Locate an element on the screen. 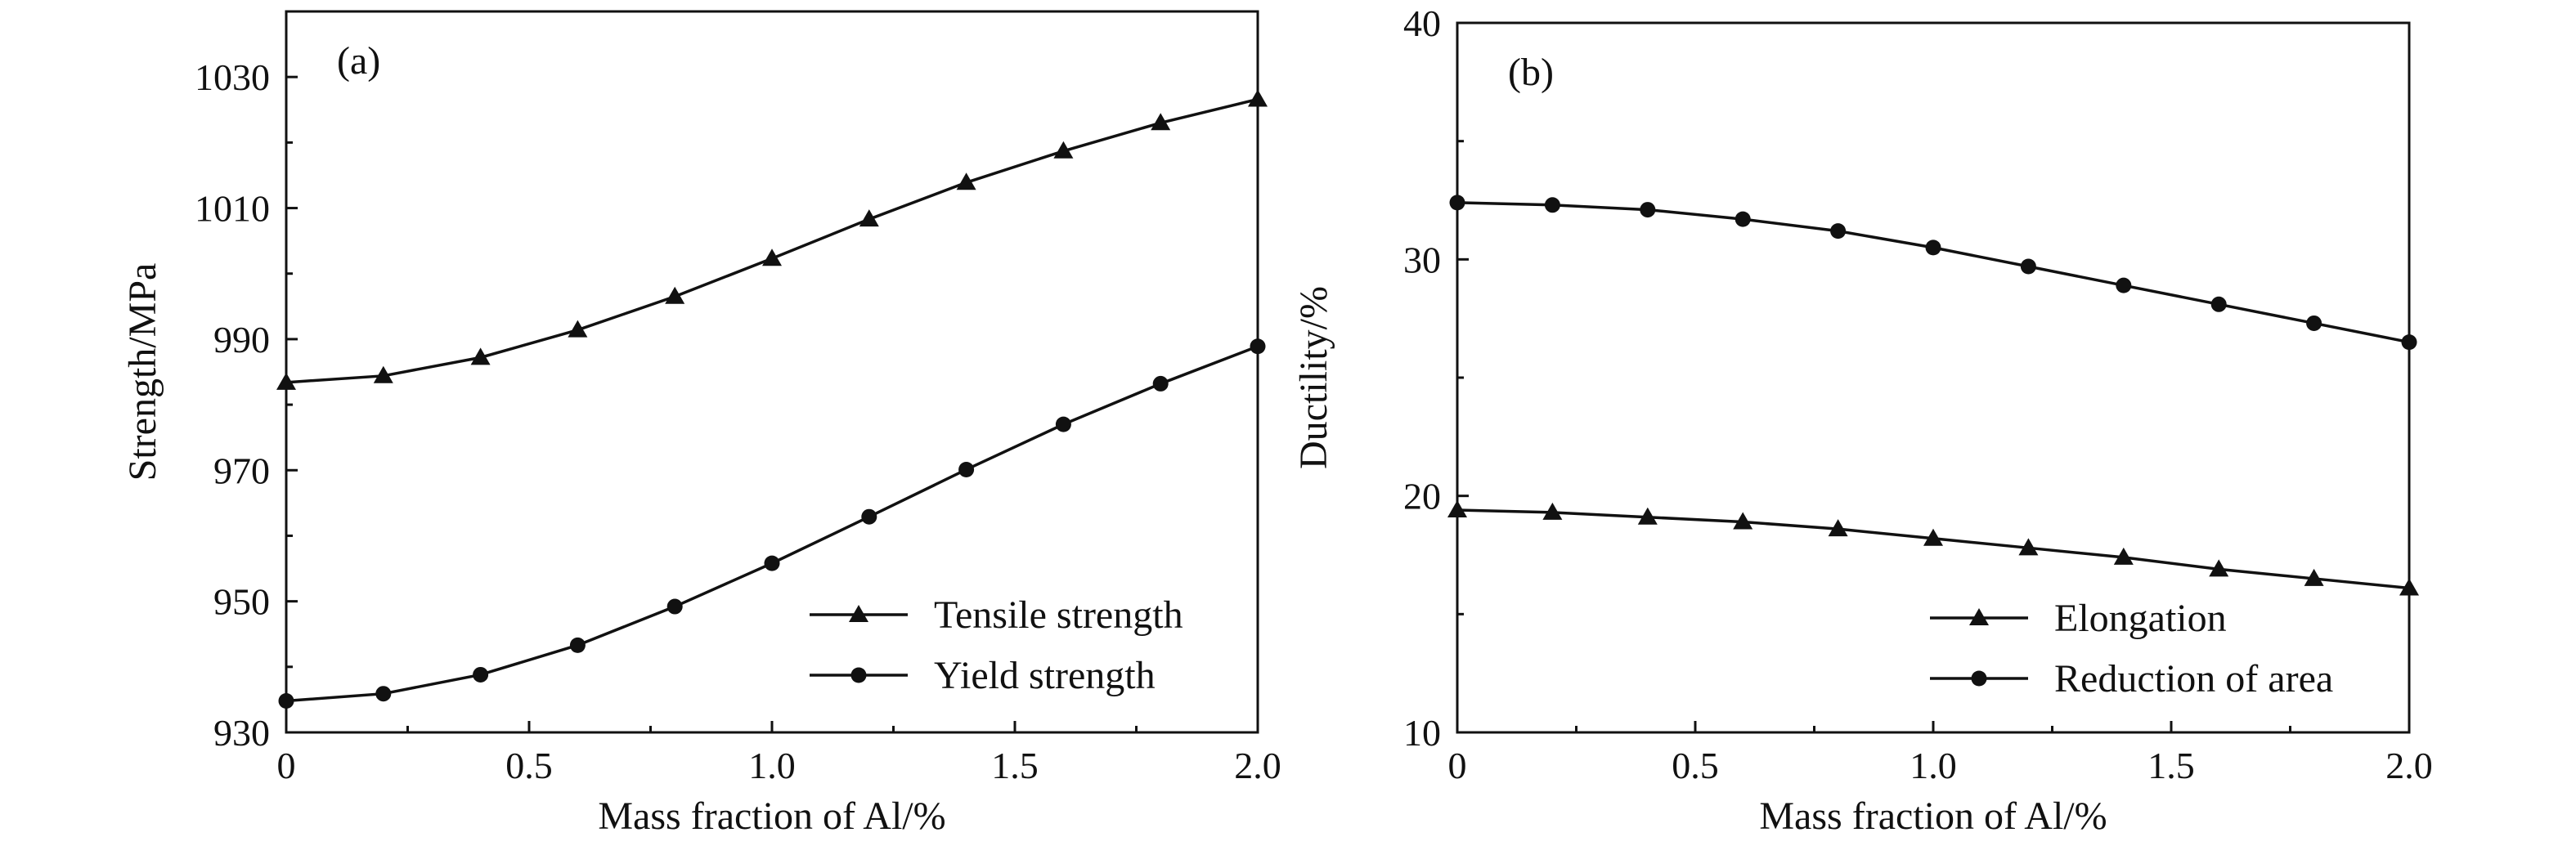 The height and width of the screenshot is (846, 2576). y-tick-label: 20 is located at coordinates (1422, 497).